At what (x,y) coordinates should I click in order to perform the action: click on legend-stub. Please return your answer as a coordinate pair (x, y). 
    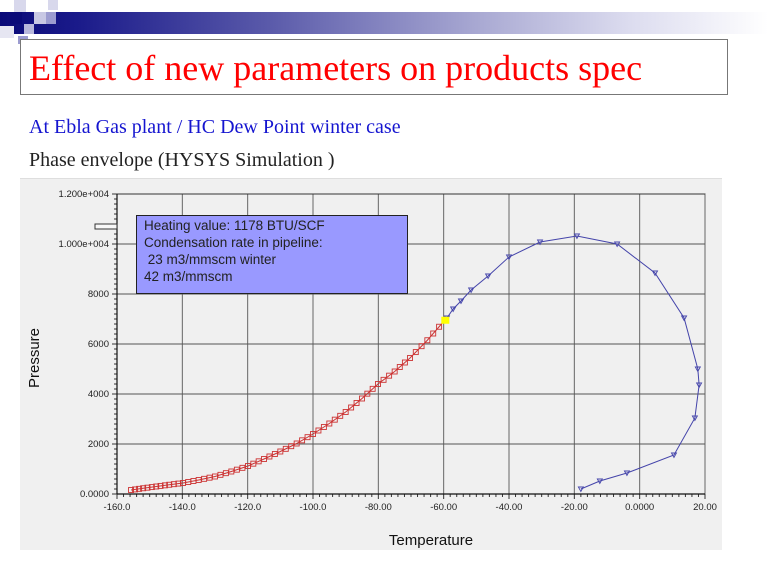
    Looking at the image, I should click on (106, 226).